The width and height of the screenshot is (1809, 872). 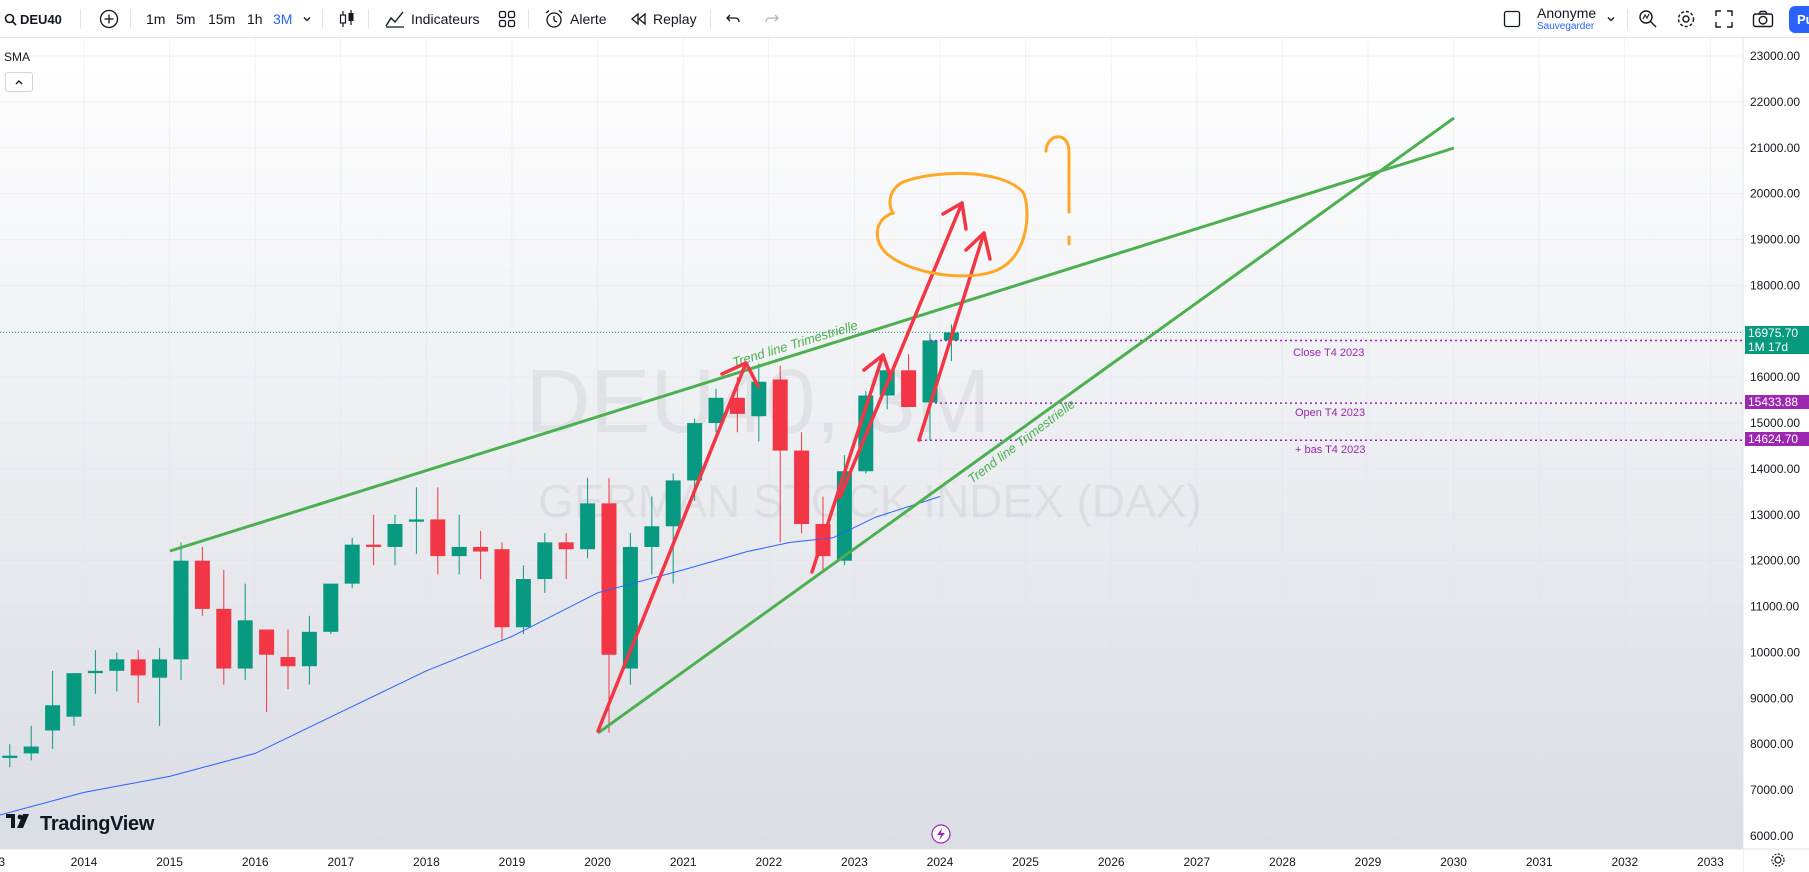 What do you see at coordinates (940, 862) in the screenshot?
I see `time-tick-label: 2024` at bounding box center [940, 862].